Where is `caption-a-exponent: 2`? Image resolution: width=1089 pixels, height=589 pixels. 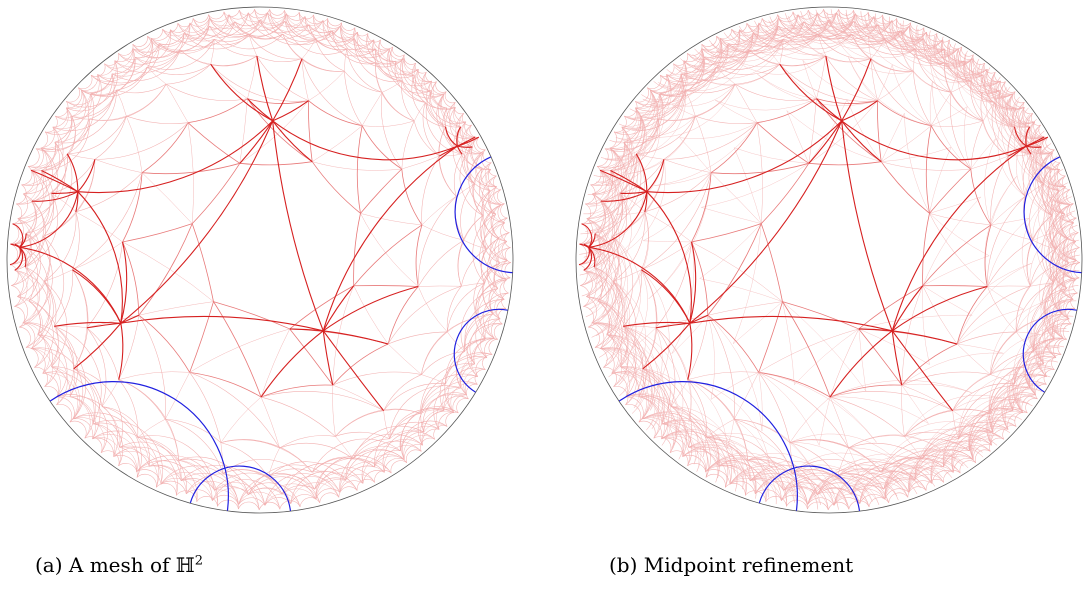 caption-a-exponent: 2 is located at coordinates (198, 561).